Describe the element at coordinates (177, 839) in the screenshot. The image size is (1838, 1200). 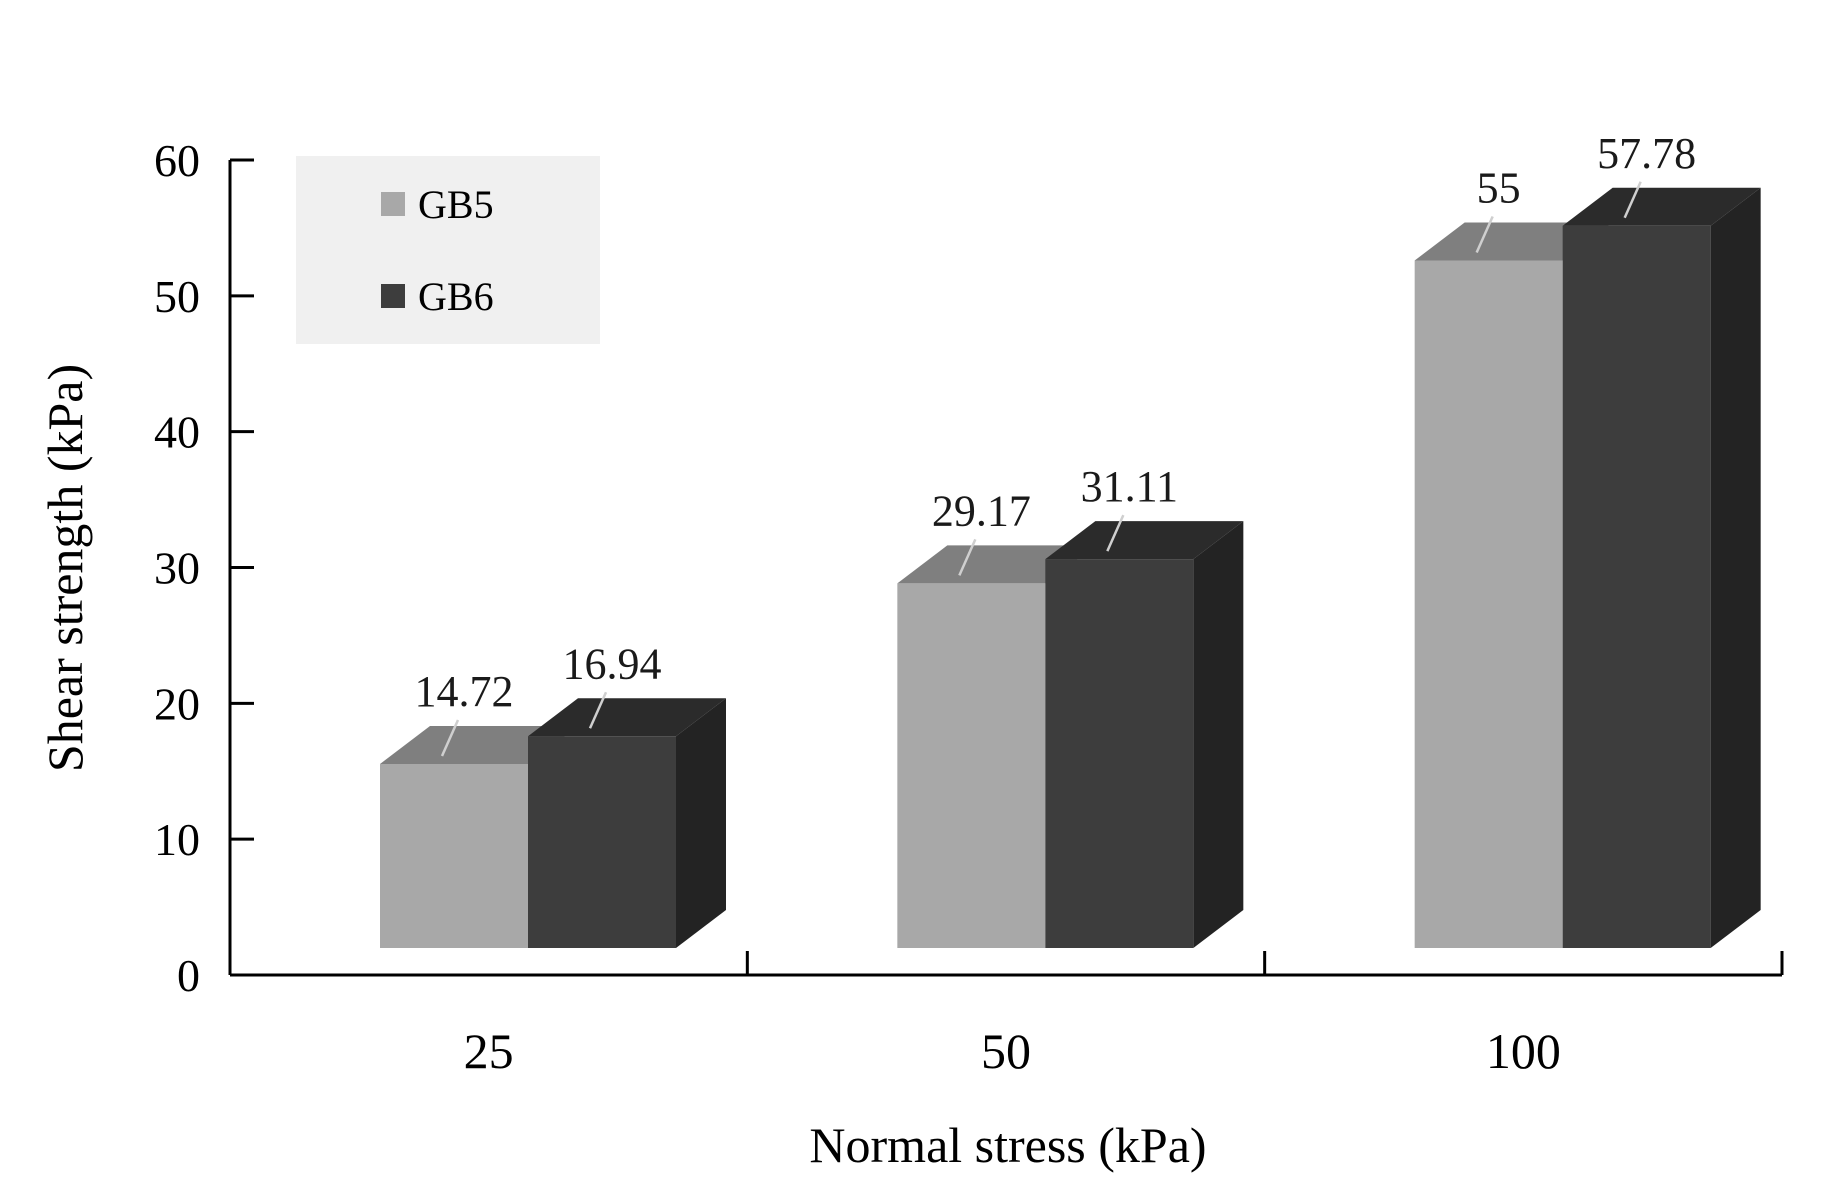
I see `y-tick-label-10: 10` at that location.